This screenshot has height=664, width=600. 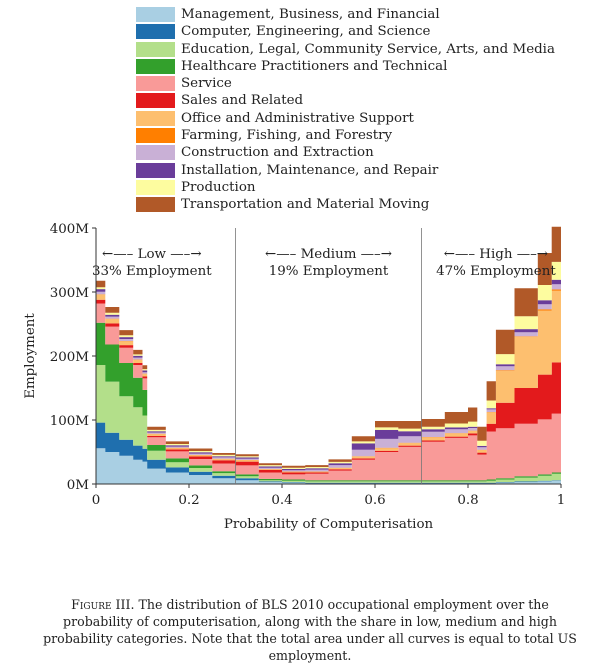 I want to click on region-arrow-label: ←—– Low —–→, so click(x=152, y=254).